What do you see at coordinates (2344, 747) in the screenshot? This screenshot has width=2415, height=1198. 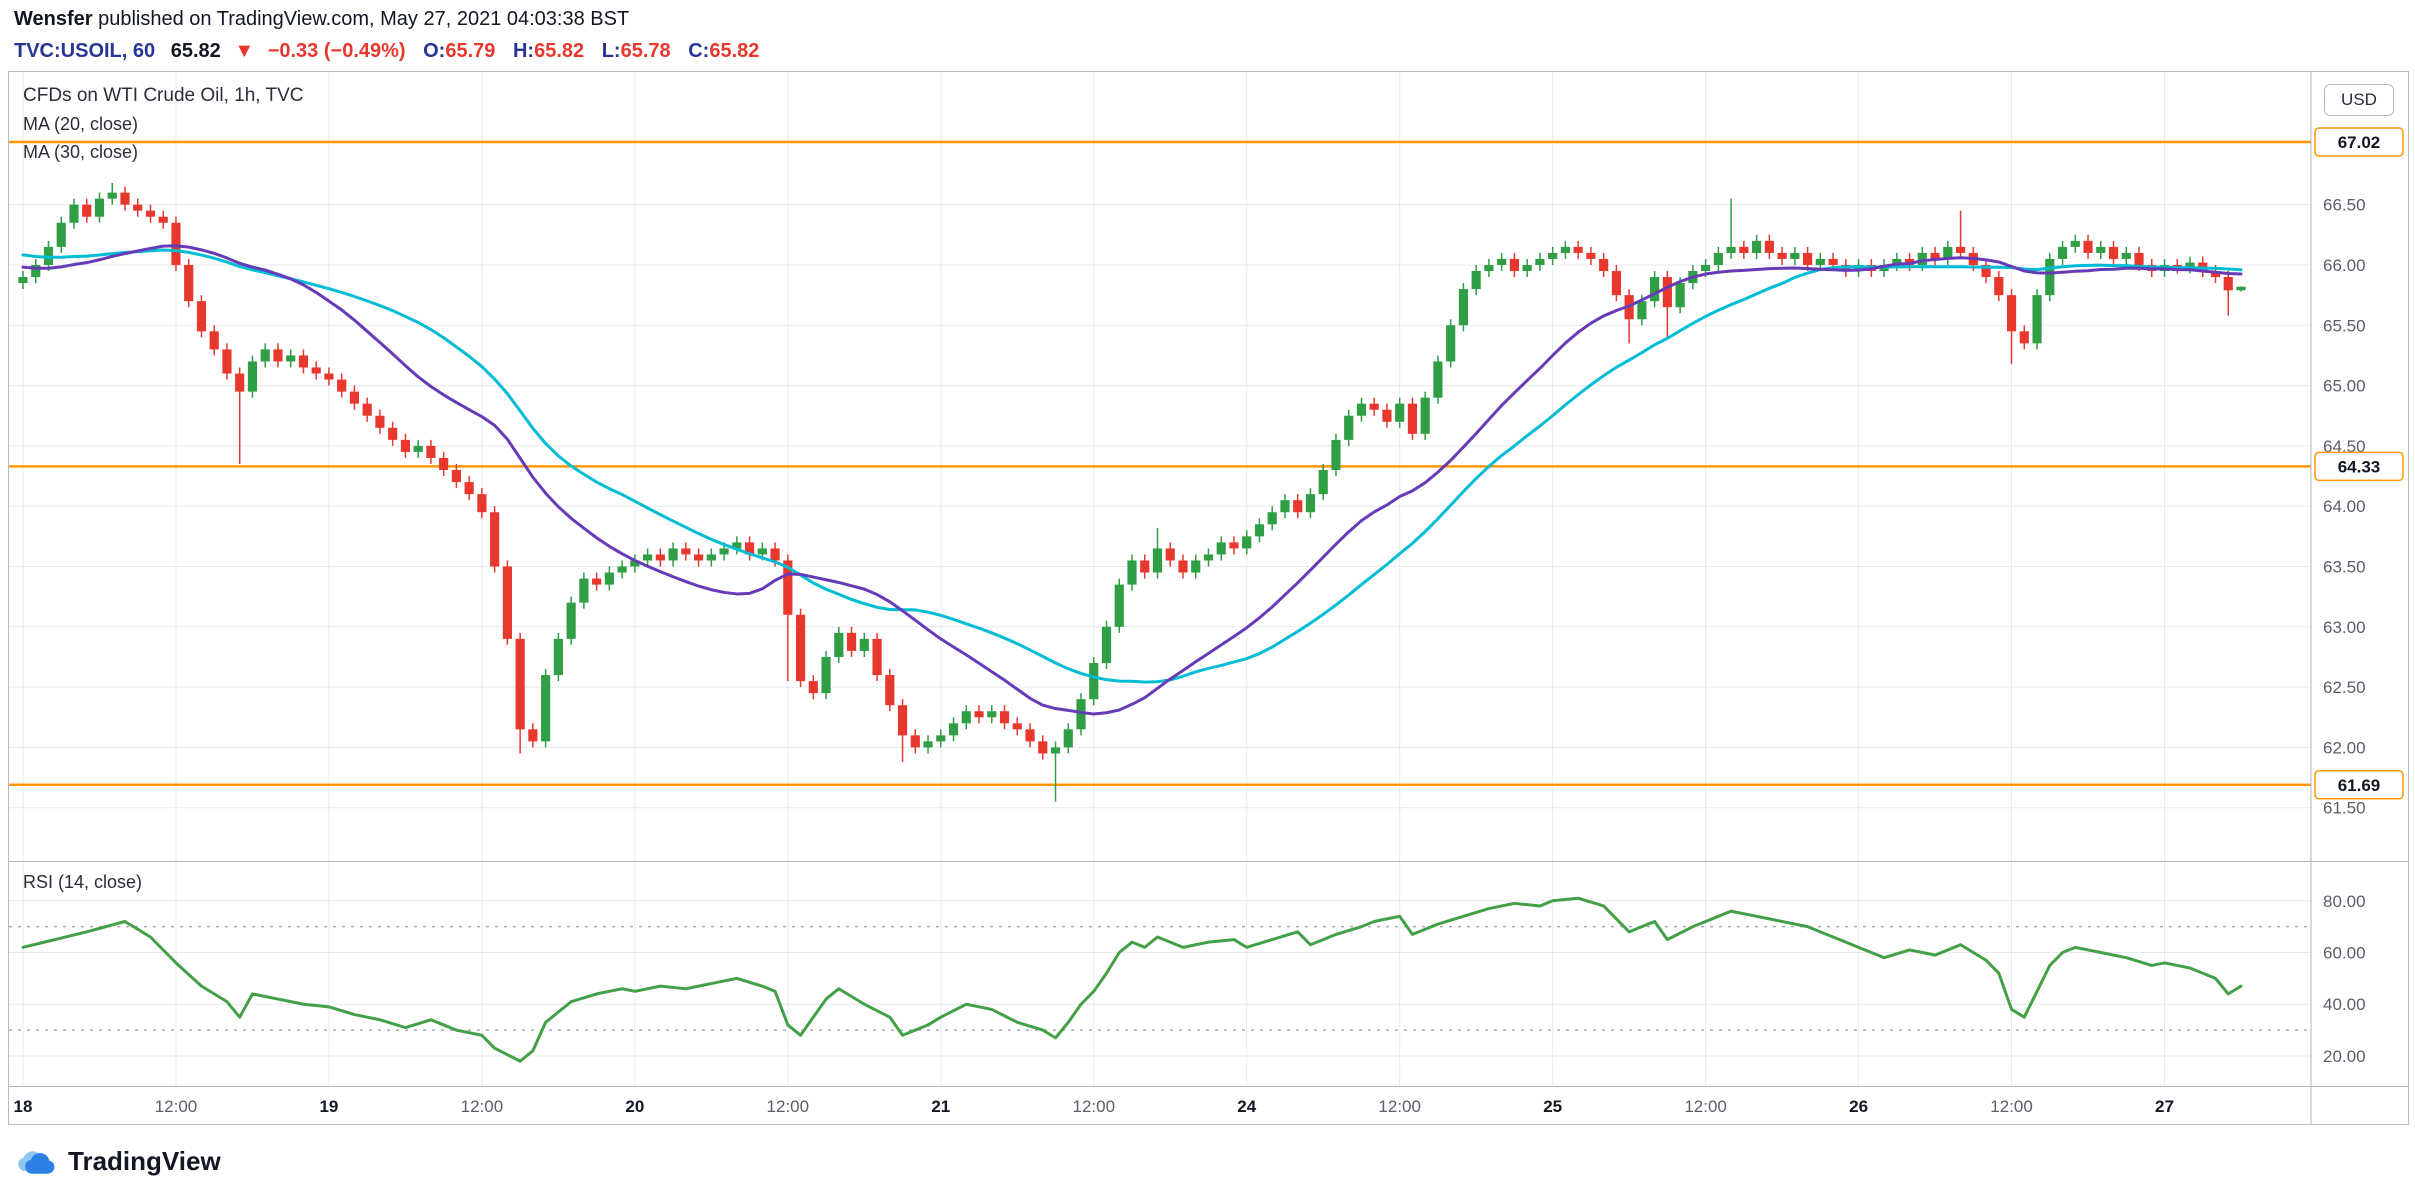 I see `svg-text: 62.00` at bounding box center [2344, 747].